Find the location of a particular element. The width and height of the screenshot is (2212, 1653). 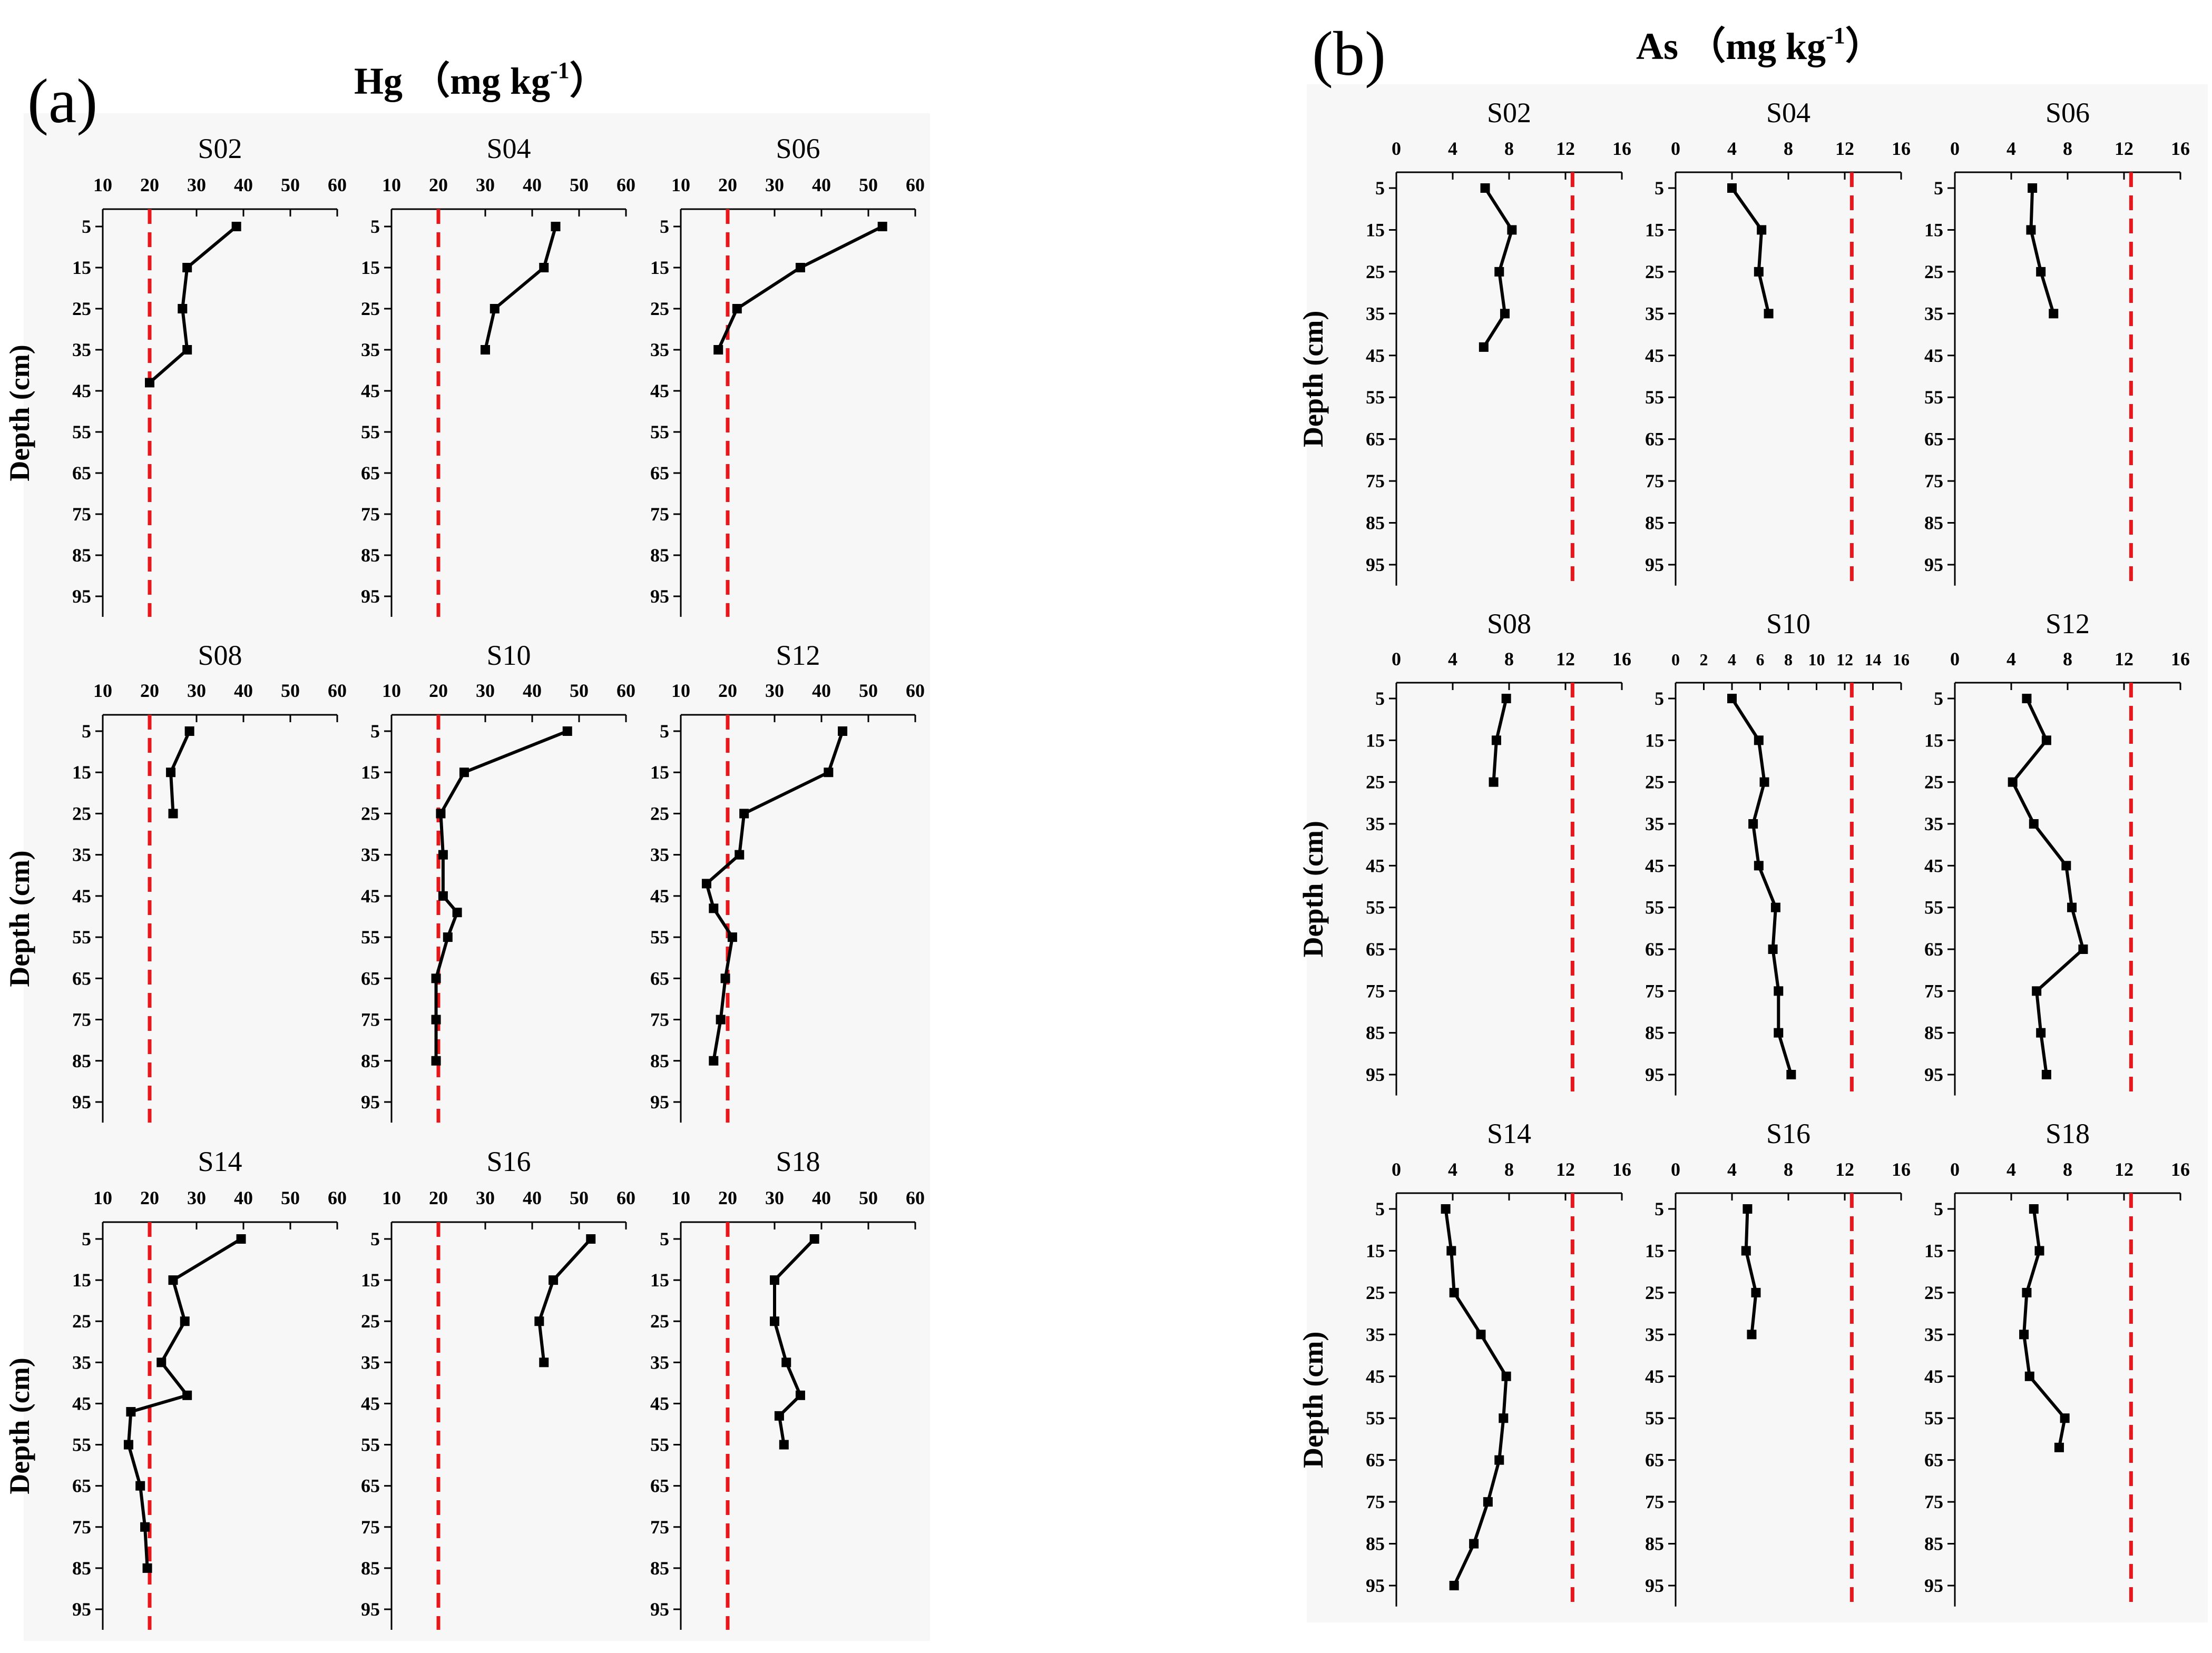

panel-a-s04-y-tick-label: 25 is located at coordinates (370, 308).